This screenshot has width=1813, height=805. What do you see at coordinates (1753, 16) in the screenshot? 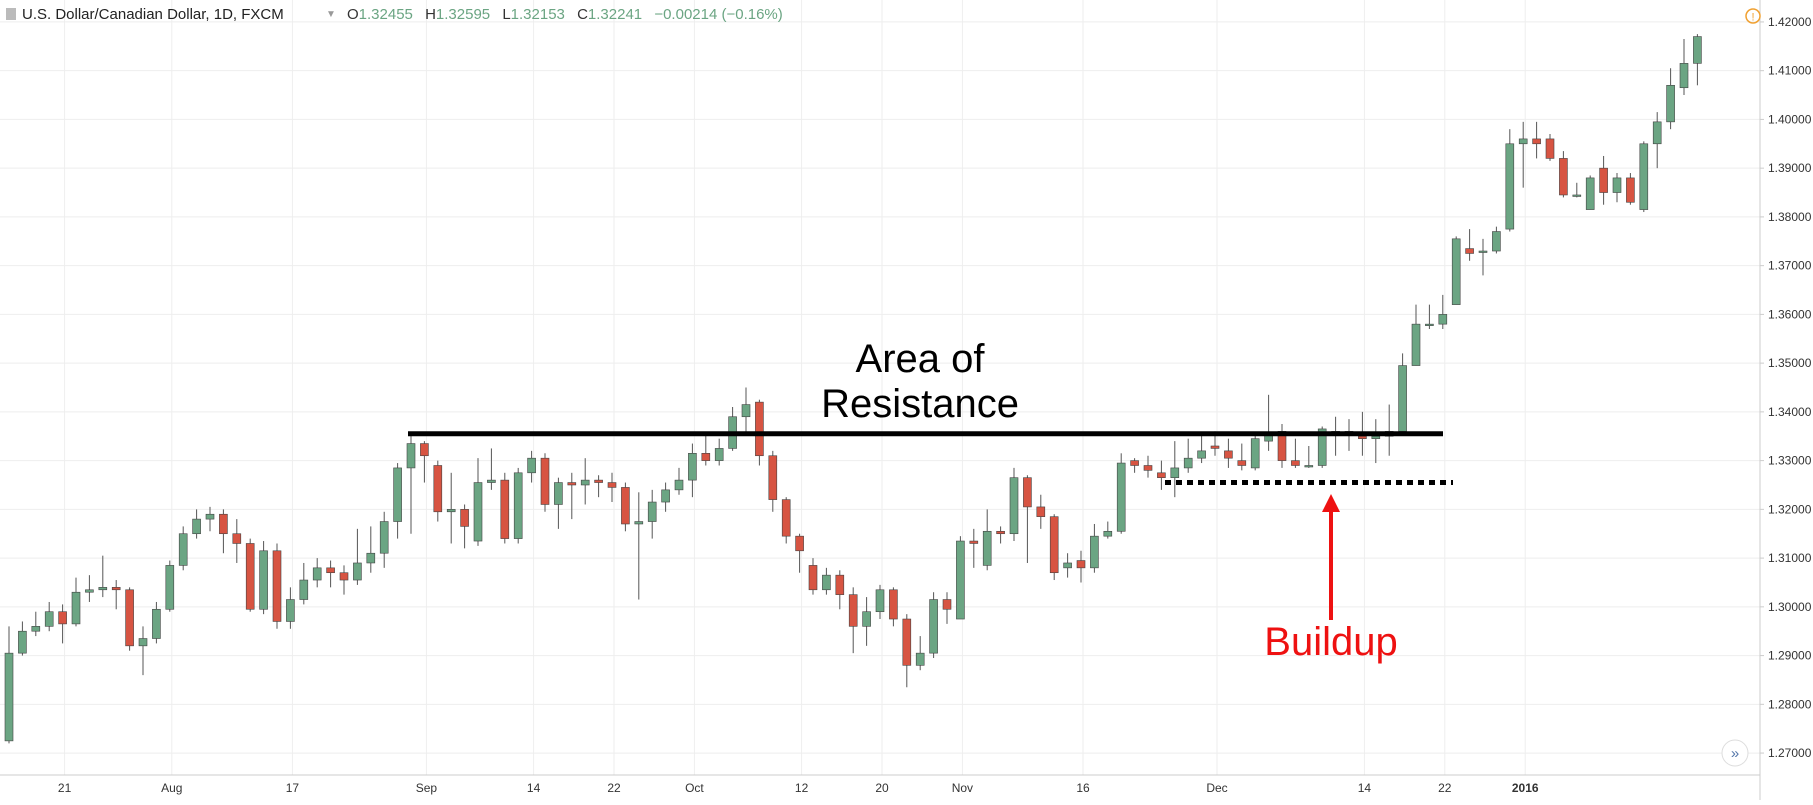
I see `alert-icon: !` at bounding box center [1753, 16].